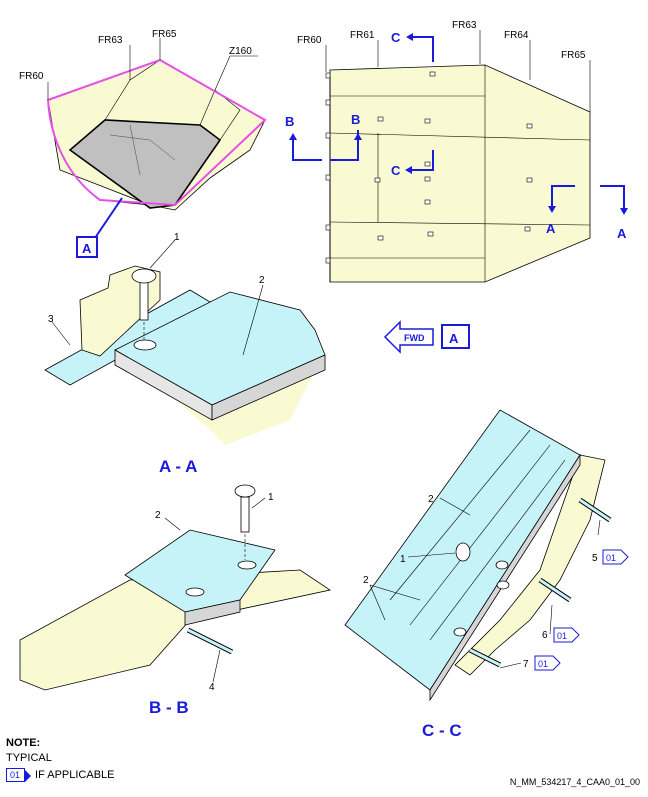 The width and height of the screenshot is (648, 797). What do you see at coordinates (442, 730) in the screenshot?
I see `section-title-c-c: C - C` at bounding box center [442, 730].